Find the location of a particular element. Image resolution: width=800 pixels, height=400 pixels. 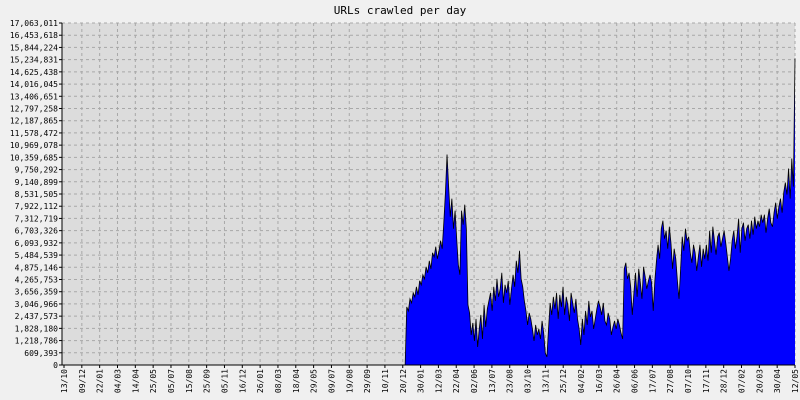

y-tick-label: 2,437,573 is located at coordinates (37, 316).